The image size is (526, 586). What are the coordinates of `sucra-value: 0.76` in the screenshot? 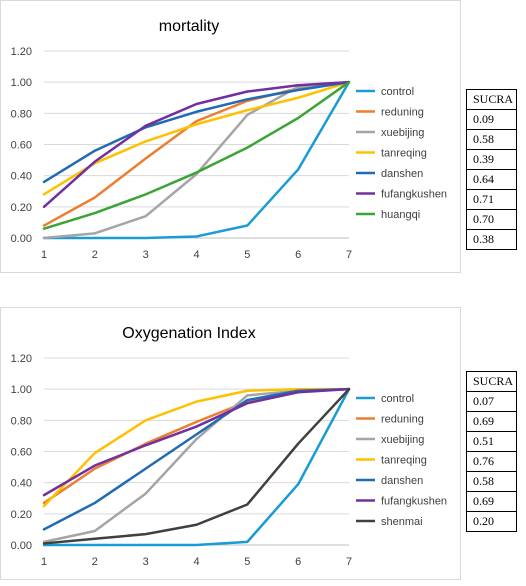 It's located at (491, 461).